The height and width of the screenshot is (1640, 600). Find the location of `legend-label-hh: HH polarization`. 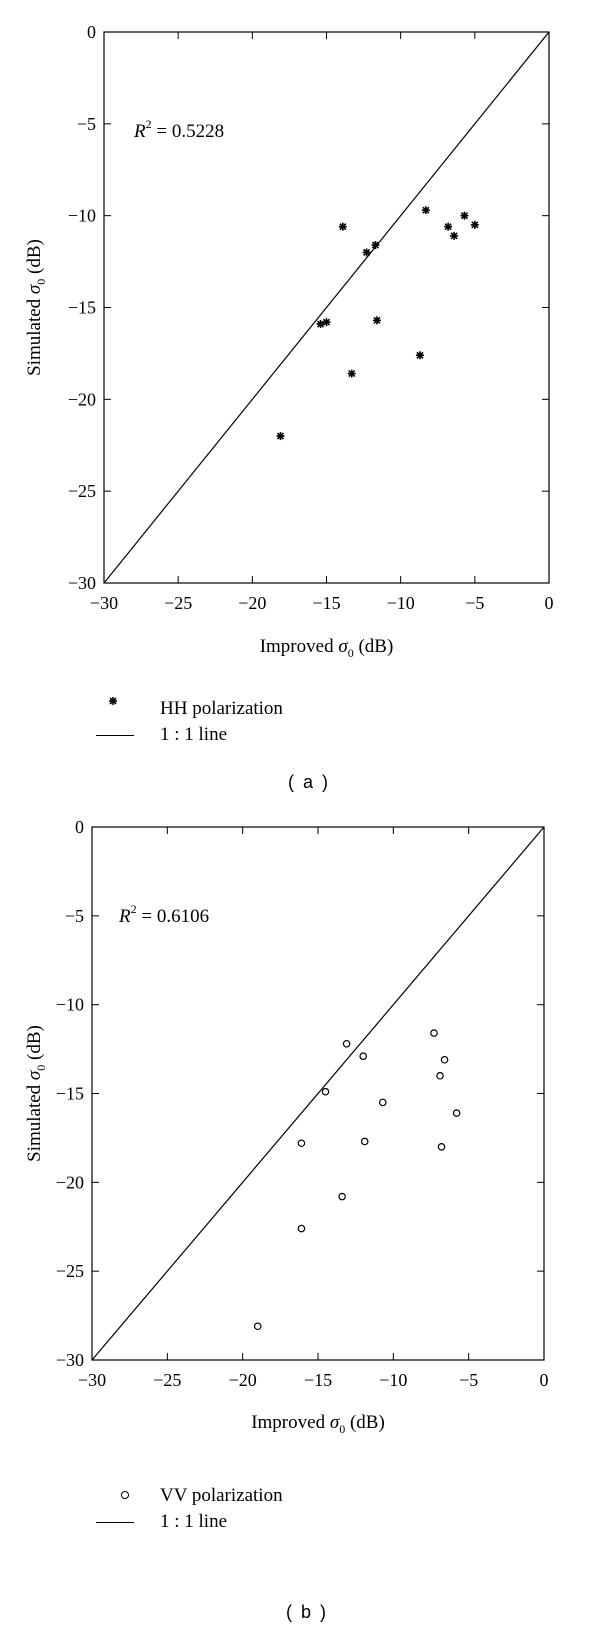

legend-label-hh: HH polarization is located at coordinates (221, 708).